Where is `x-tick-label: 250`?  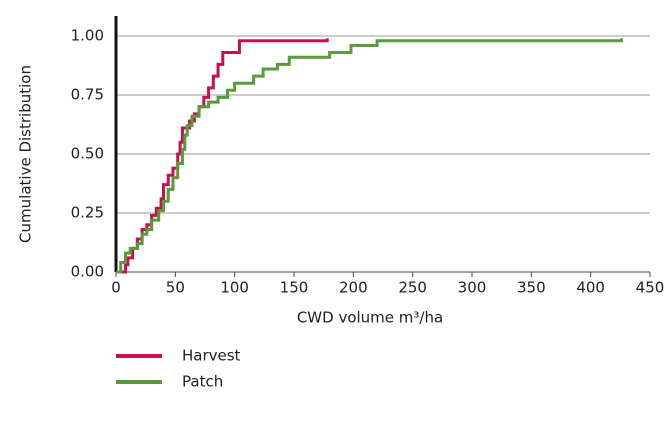
x-tick-label: 250 is located at coordinates (412, 288).